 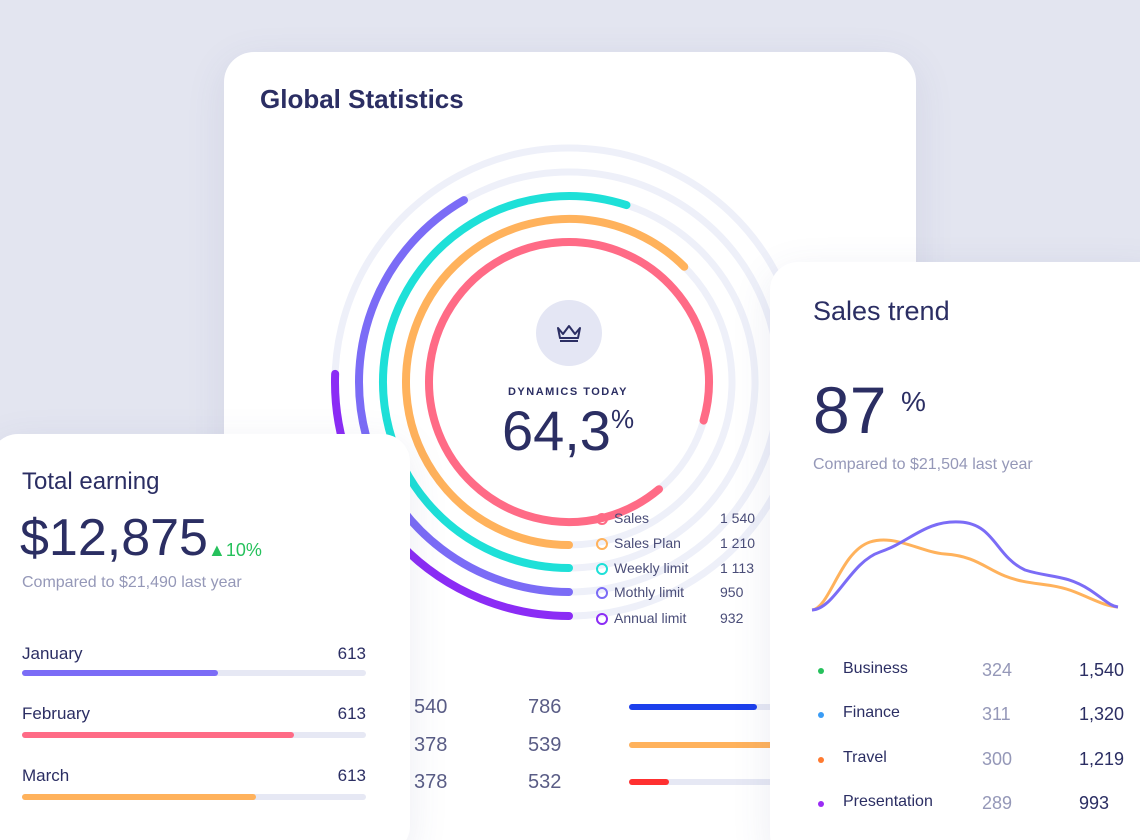 What do you see at coordinates (217, 550) in the screenshot?
I see `triangle-up-icon: ▲` at bounding box center [217, 550].